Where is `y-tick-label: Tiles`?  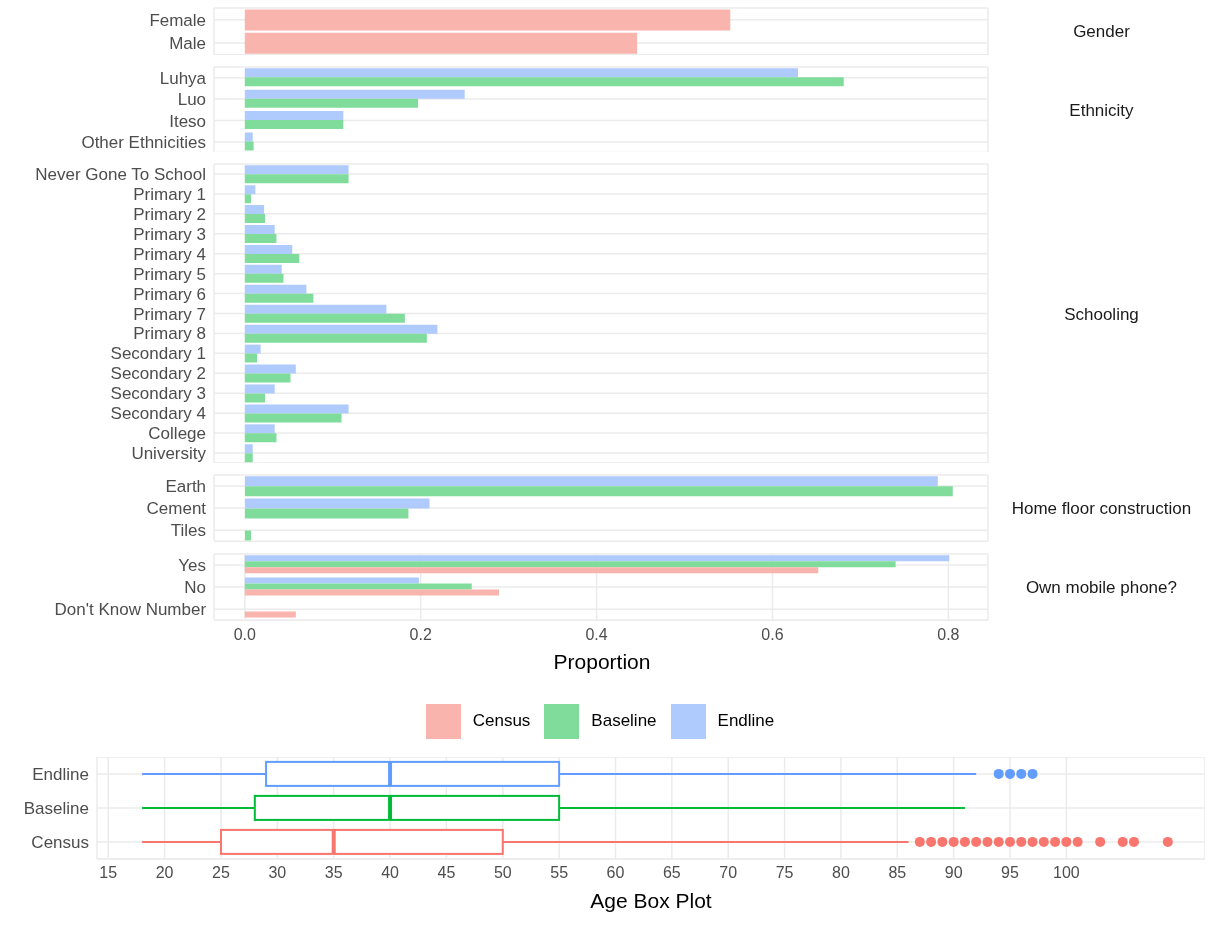 y-tick-label: Tiles is located at coordinates (188, 531).